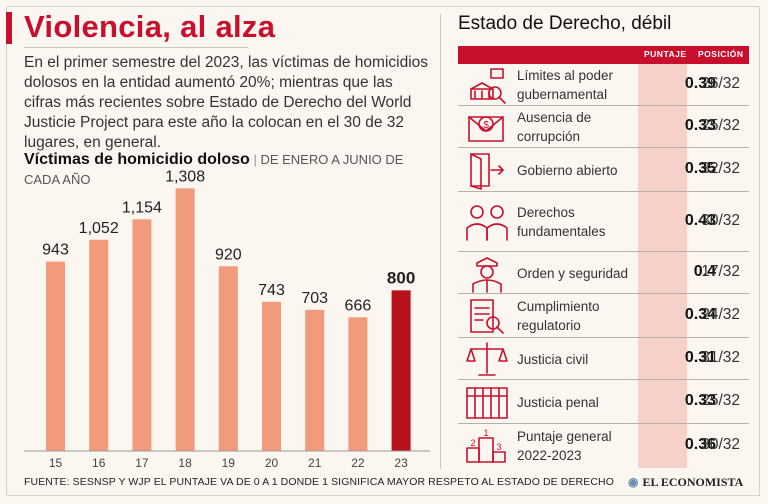  Describe the element at coordinates (567, 170) in the screenshot. I see `row-label: Gobierno abierto` at that location.